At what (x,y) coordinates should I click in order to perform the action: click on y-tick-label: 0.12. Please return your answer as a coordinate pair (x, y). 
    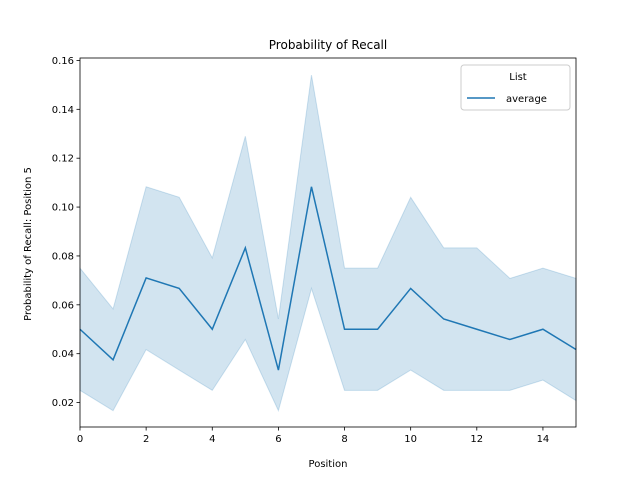
    Looking at the image, I should click on (63, 159).